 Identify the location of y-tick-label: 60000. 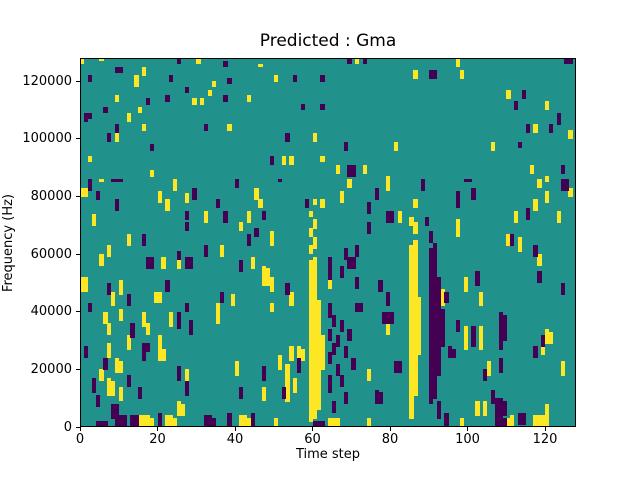
(51, 254).